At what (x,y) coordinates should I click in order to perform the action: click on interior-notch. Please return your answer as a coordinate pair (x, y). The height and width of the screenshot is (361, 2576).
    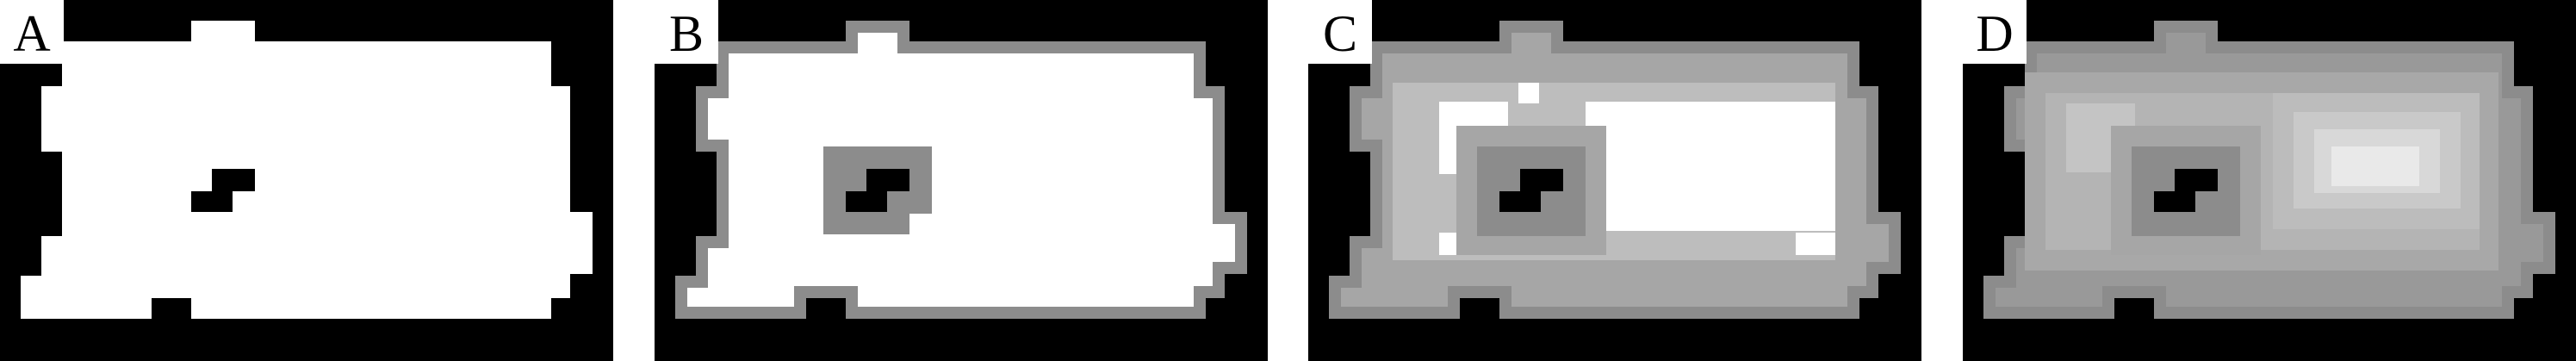
    Looking at the image, I should click on (1528, 93).